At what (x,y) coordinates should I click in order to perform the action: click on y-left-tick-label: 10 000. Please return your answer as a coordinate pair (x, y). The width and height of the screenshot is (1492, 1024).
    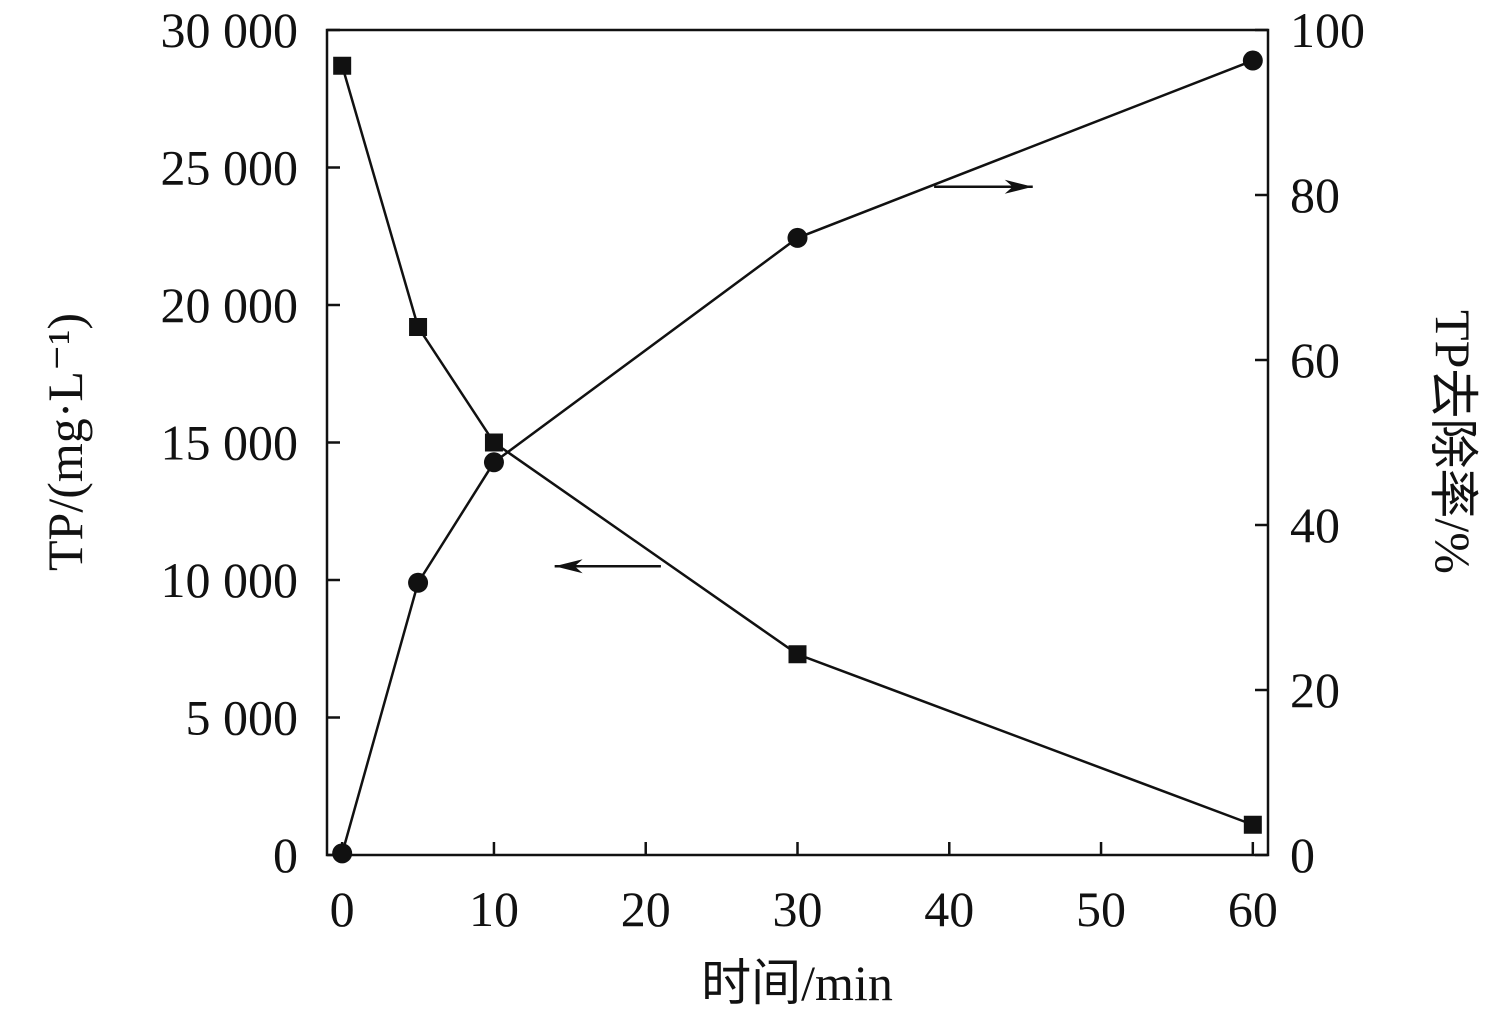
    Looking at the image, I should click on (230, 580).